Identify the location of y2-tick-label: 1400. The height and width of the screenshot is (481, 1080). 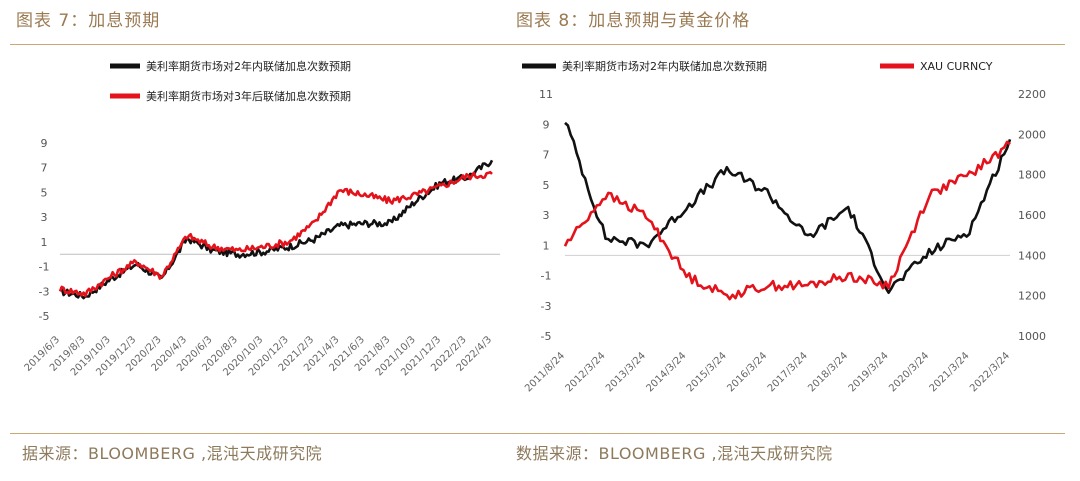
(1032, 255).